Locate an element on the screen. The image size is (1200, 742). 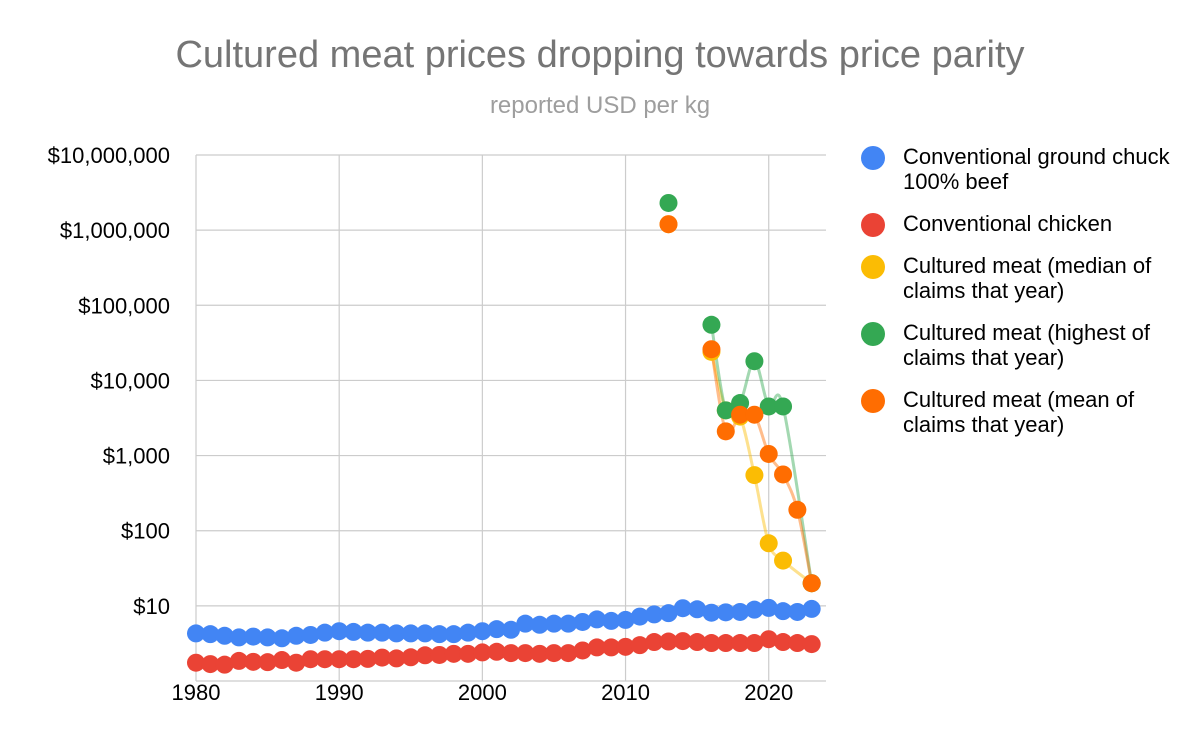
x-tick-label: 2020 is located at coordinates (768, 692).